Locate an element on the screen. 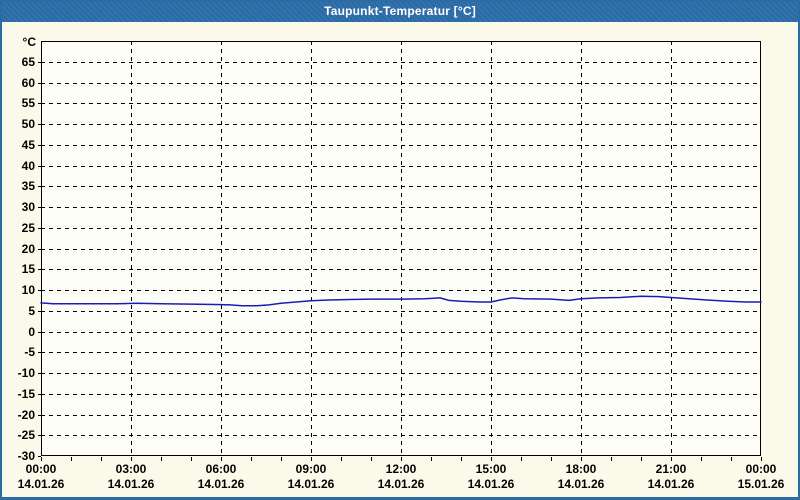  y-tick-label: -5 is located at coordinates (29, 352).